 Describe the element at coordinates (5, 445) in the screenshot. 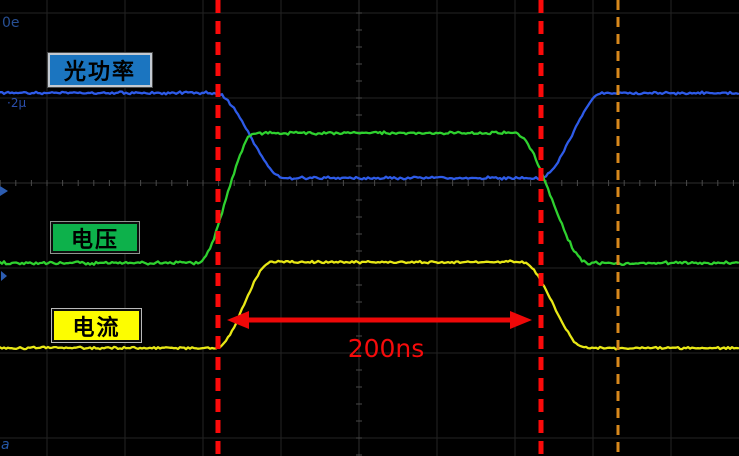

I see `scope-residual-text: a` at that location.